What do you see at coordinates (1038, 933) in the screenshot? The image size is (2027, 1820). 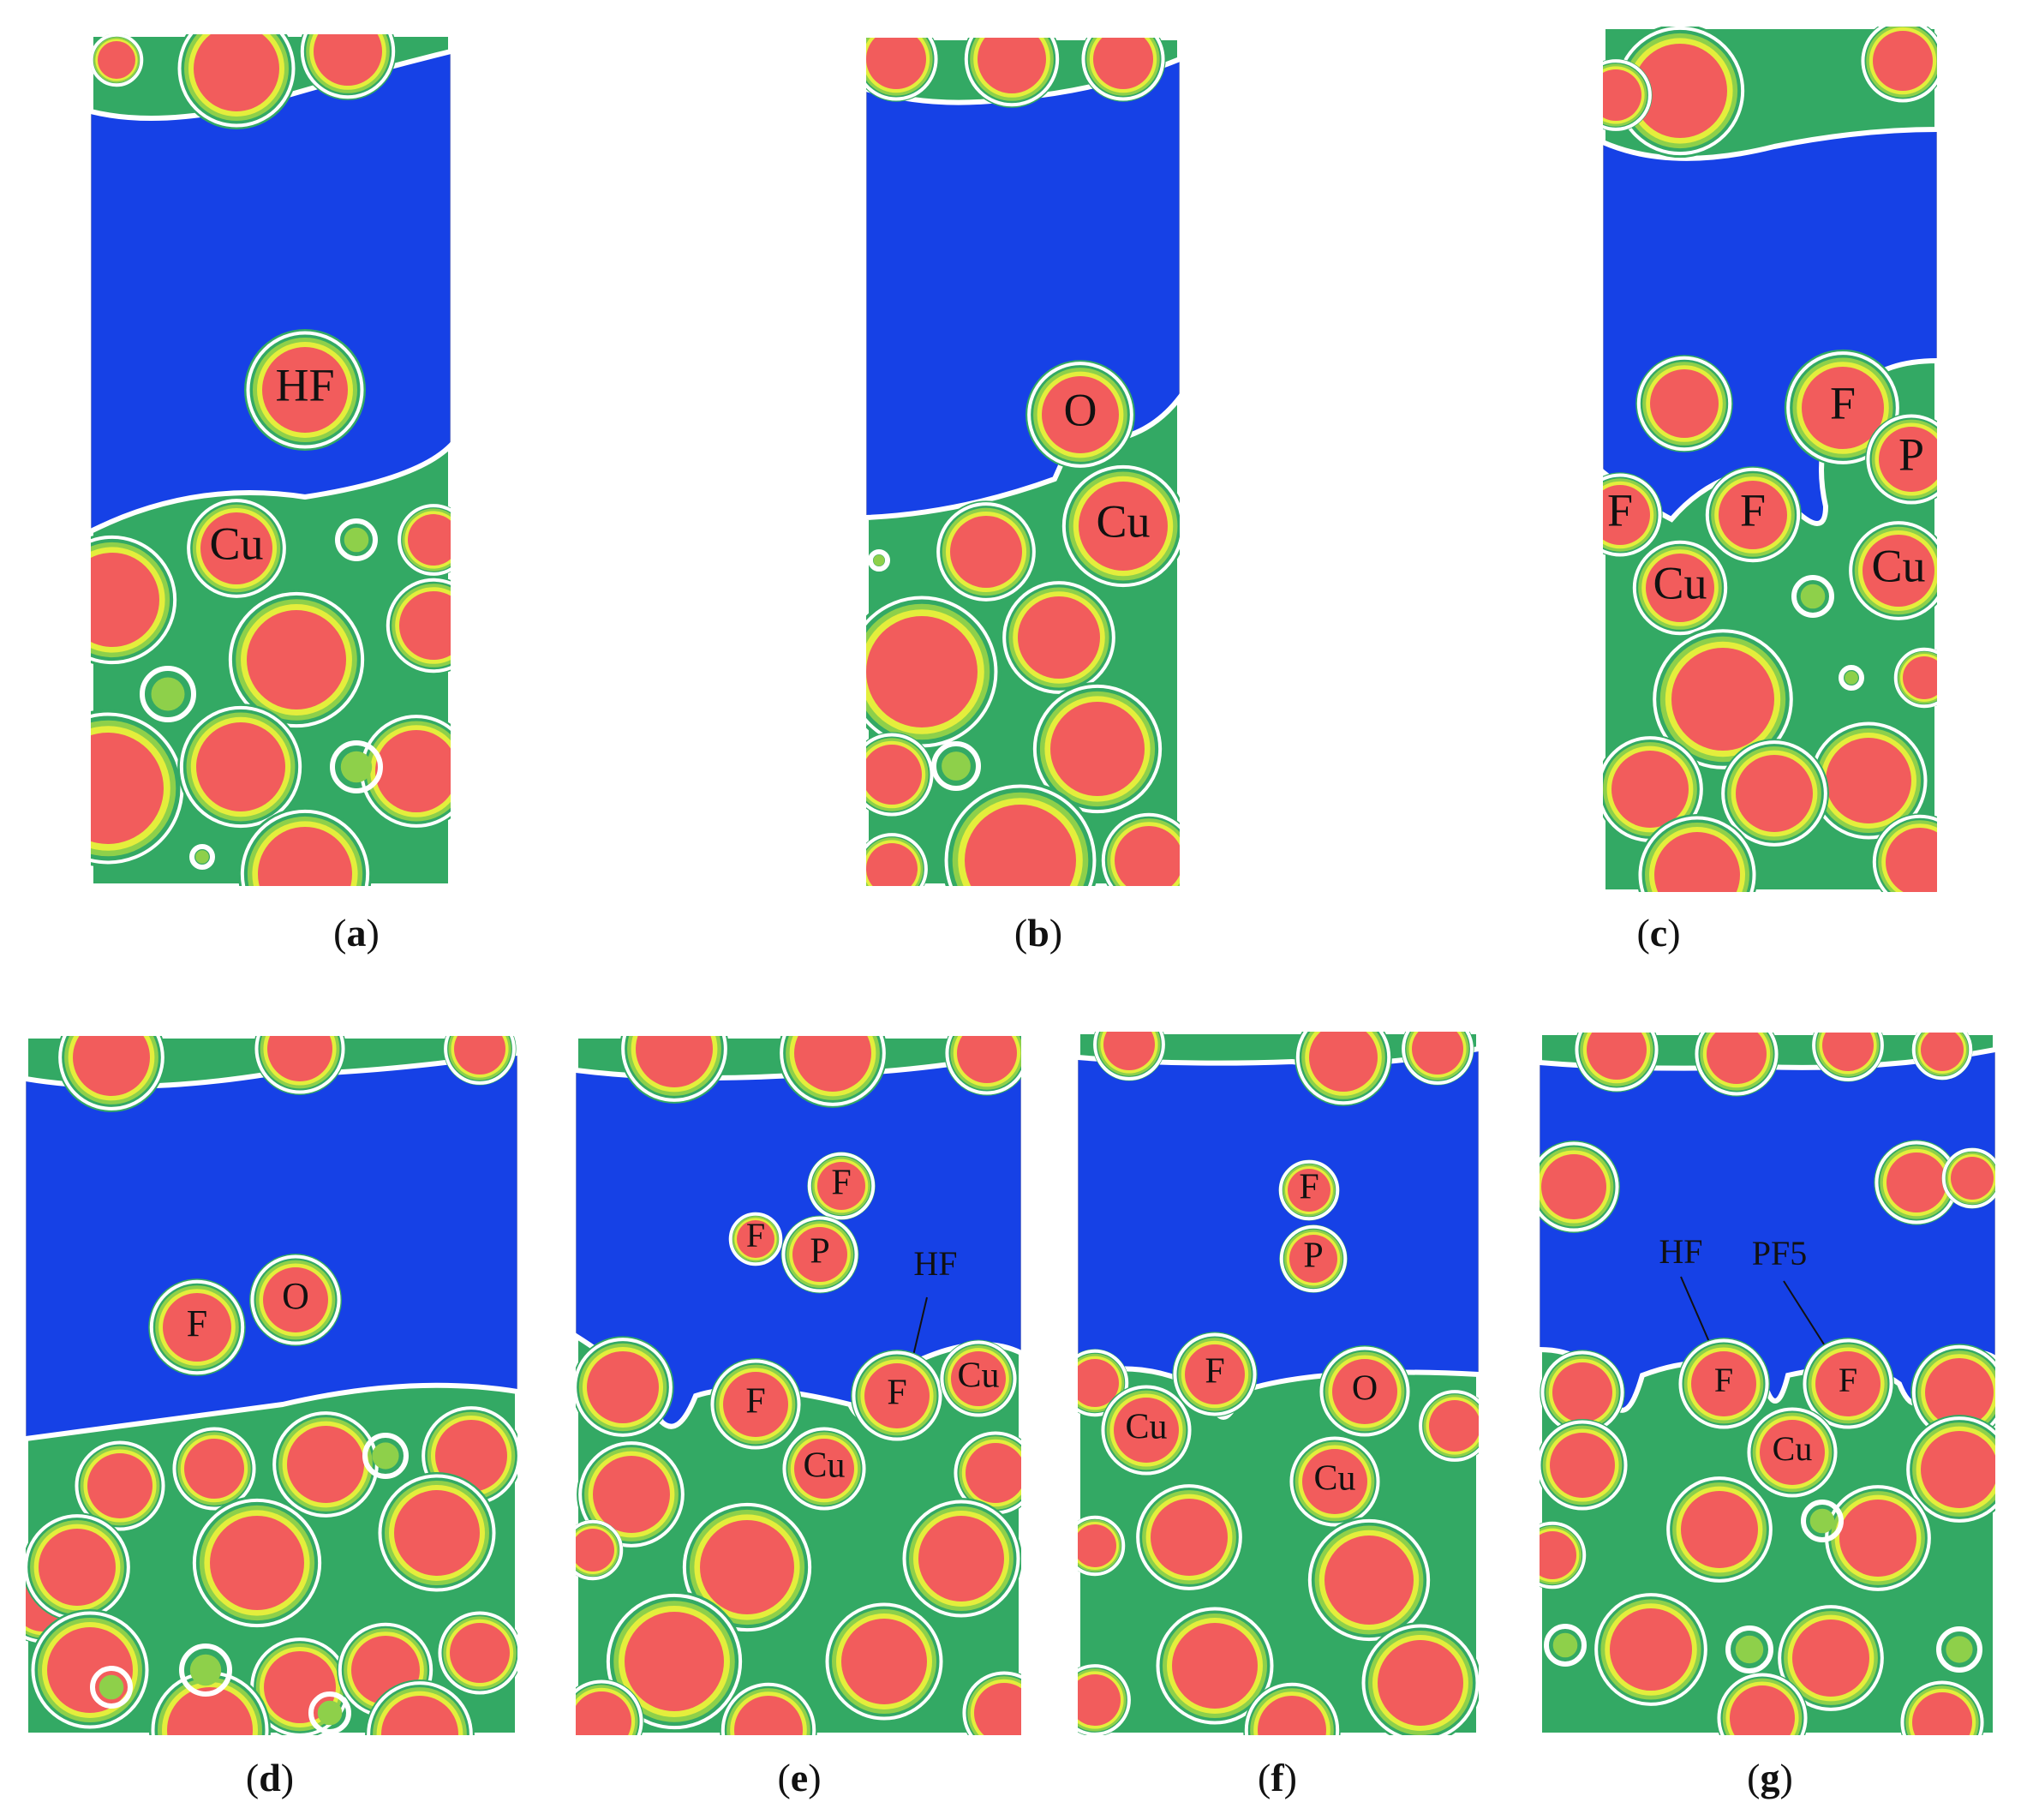 I see `caption-b: (b)` at bounding box center [1038, 933].